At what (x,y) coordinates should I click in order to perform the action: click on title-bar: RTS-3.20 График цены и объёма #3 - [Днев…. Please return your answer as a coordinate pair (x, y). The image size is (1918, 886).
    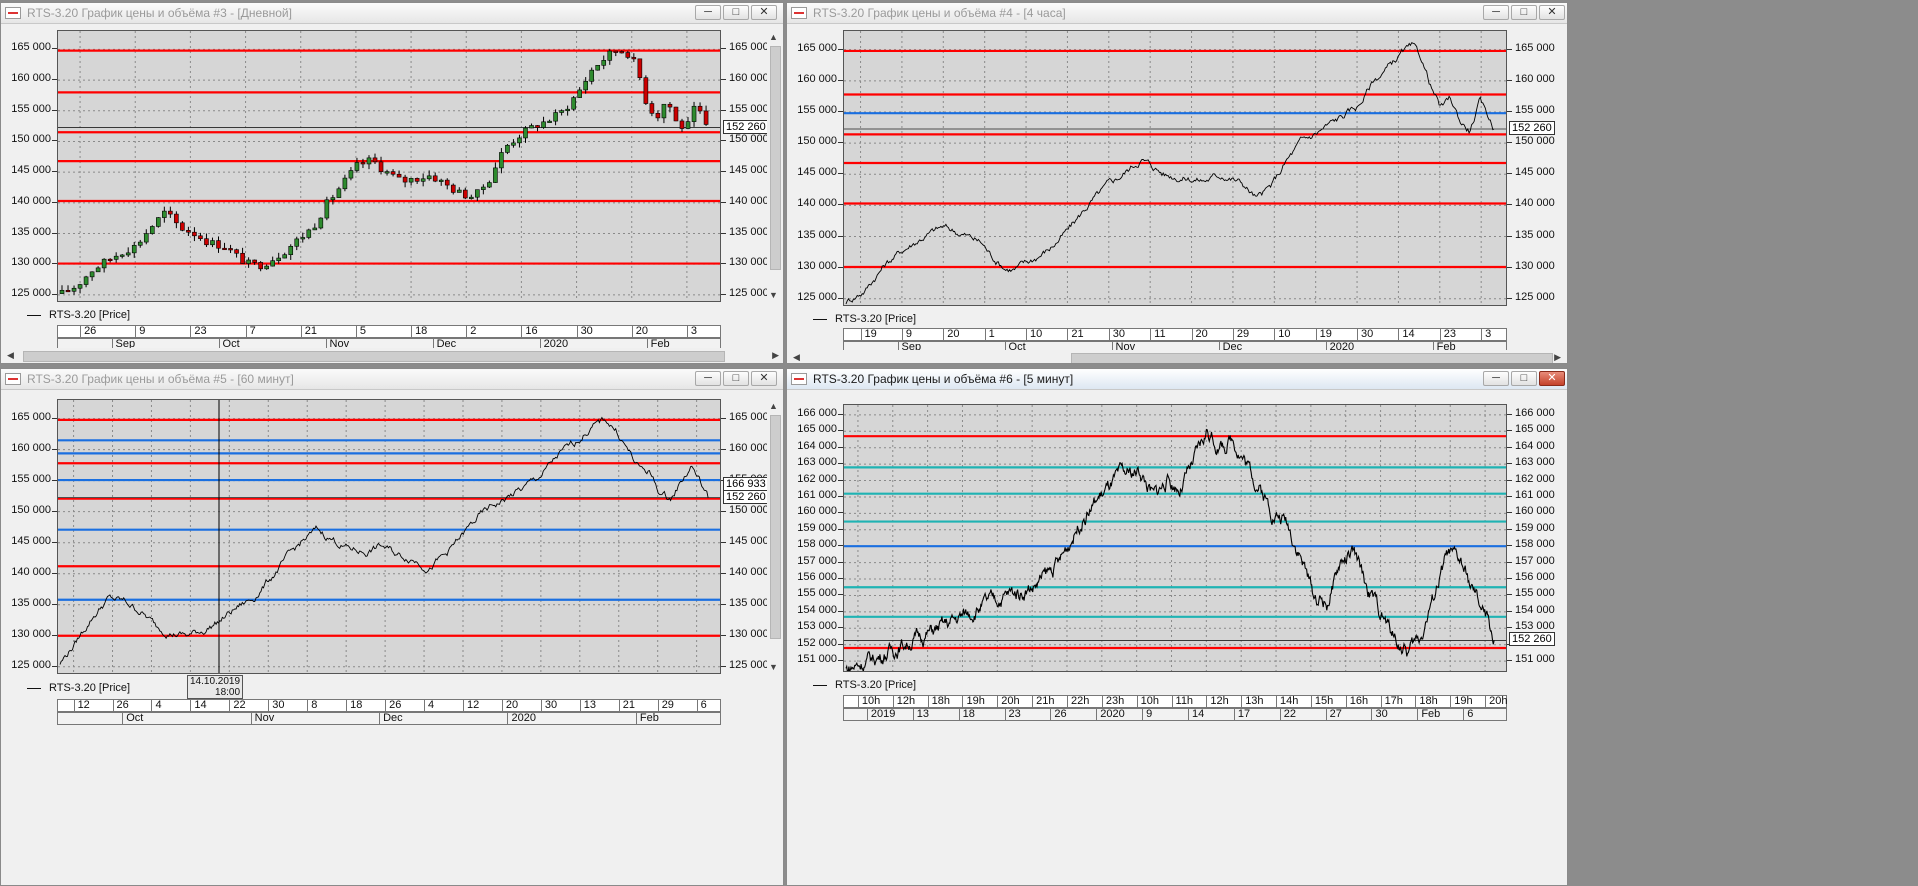
    Looking at the image, I should click on (392, 13).